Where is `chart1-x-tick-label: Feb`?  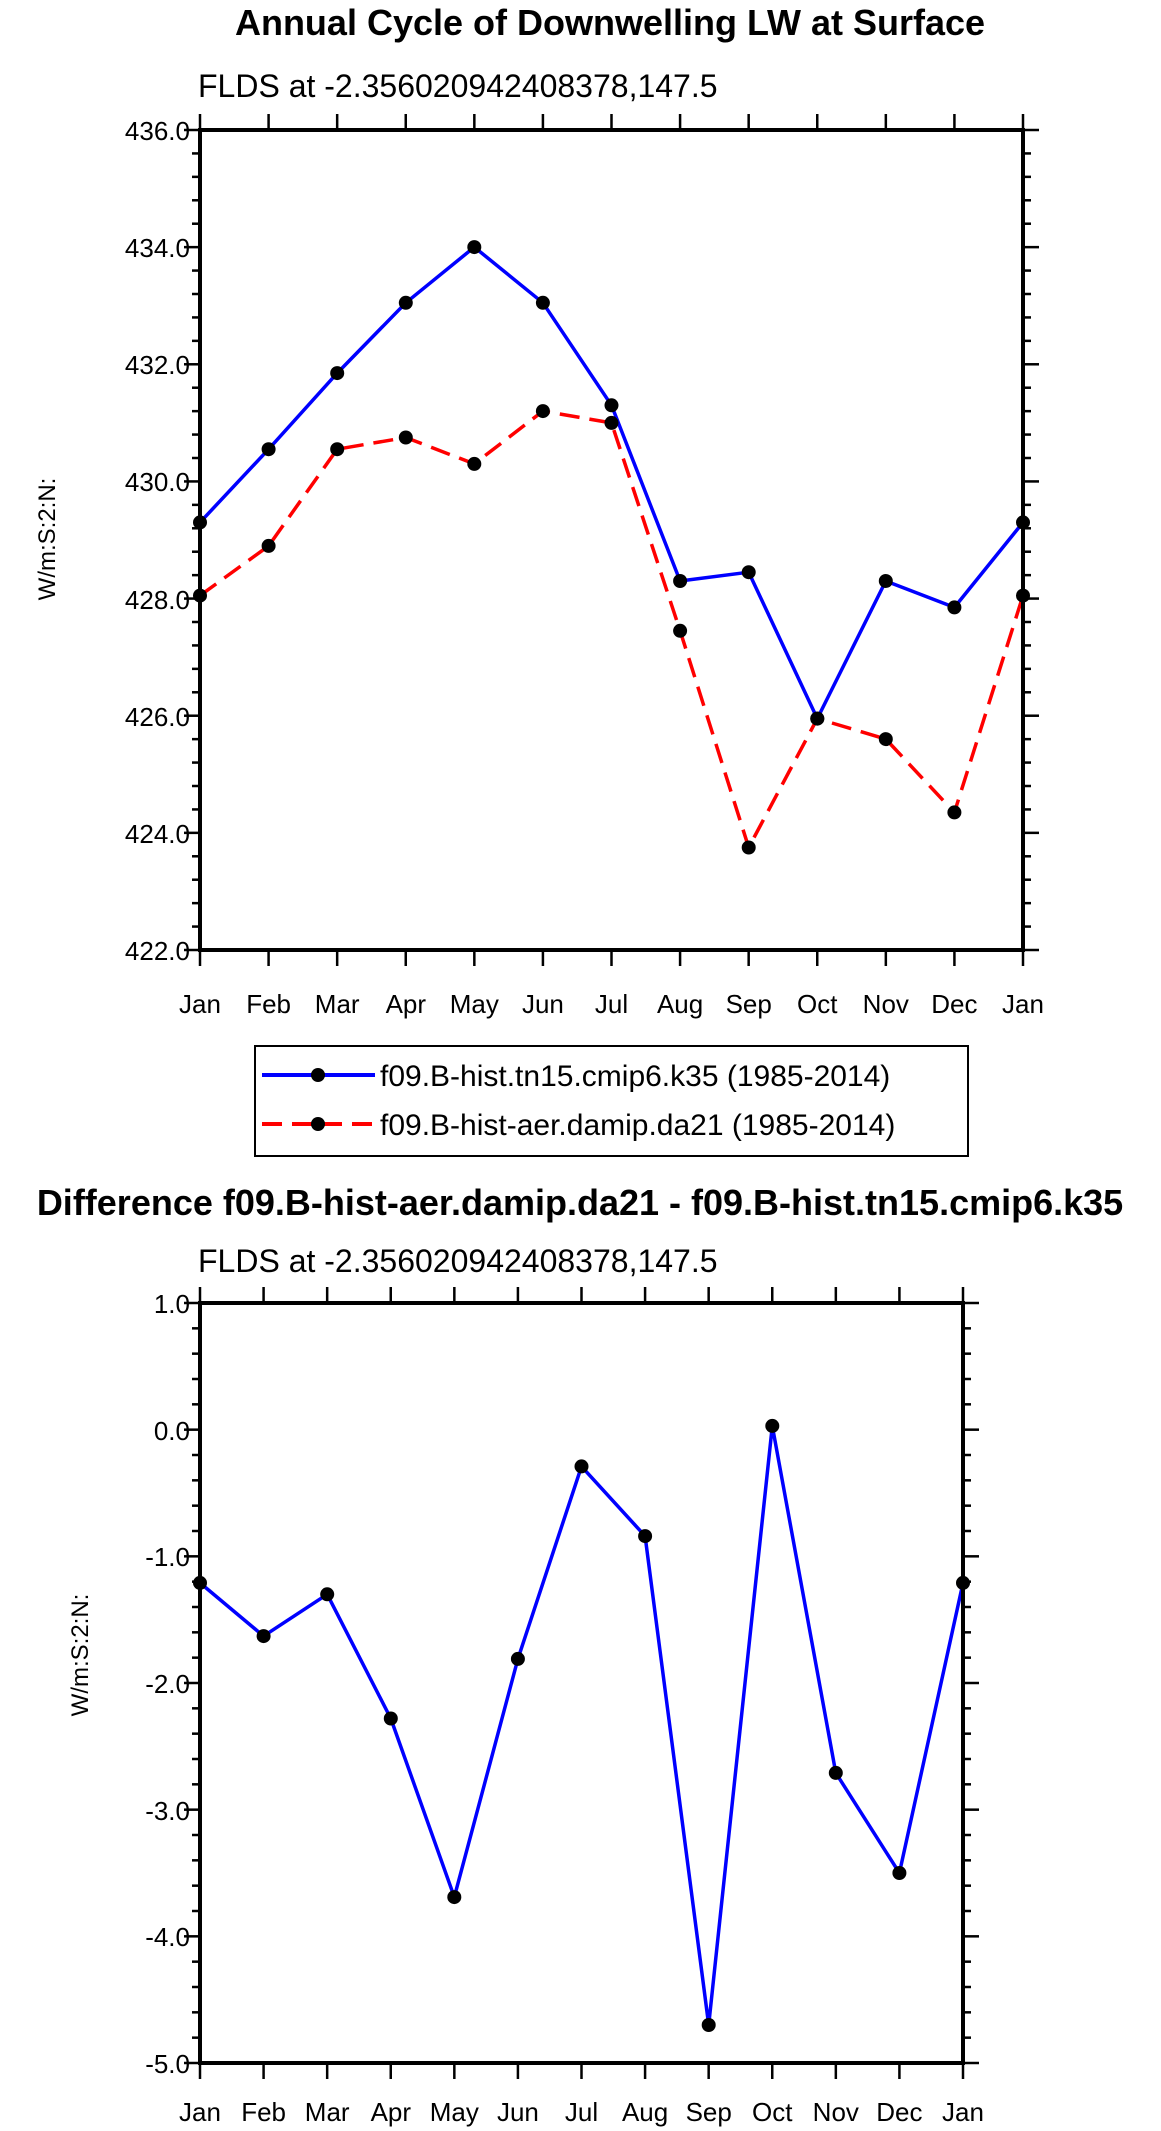
chart1-x-tick-label: Feb is located at coordinates (268, 1004).